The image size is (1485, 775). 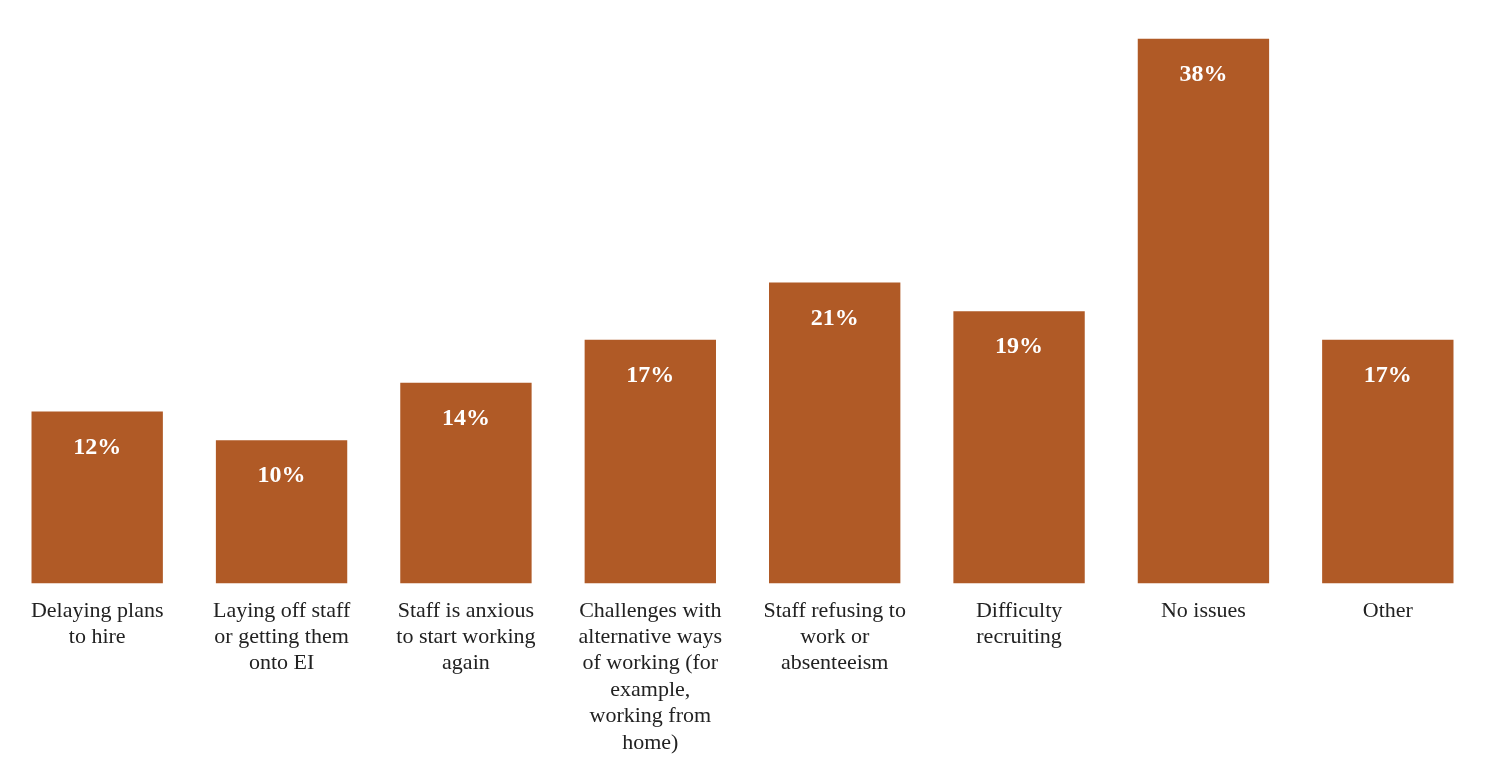 What do you see at coordinates (281, 635) in the screenshot?
I see `x-tick-label: Laying off staff or getting them onto EI` at bounding box center [281, 635].